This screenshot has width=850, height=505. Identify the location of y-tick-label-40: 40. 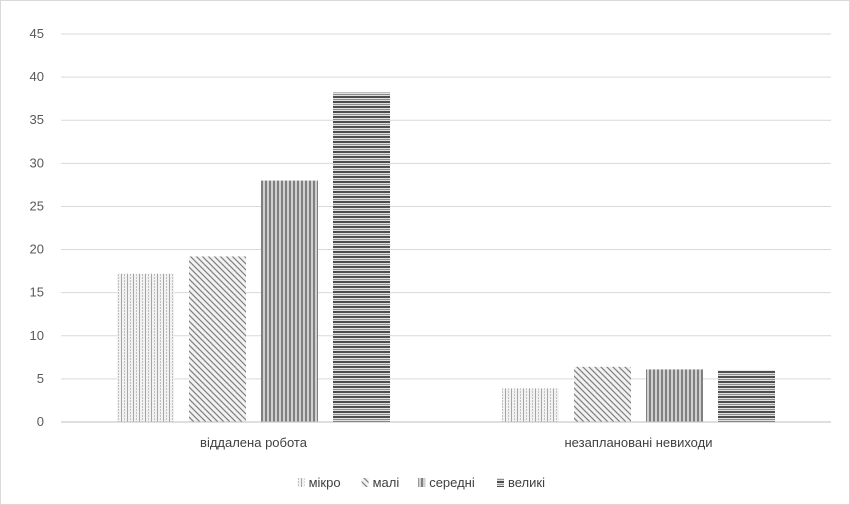
(37, 76).